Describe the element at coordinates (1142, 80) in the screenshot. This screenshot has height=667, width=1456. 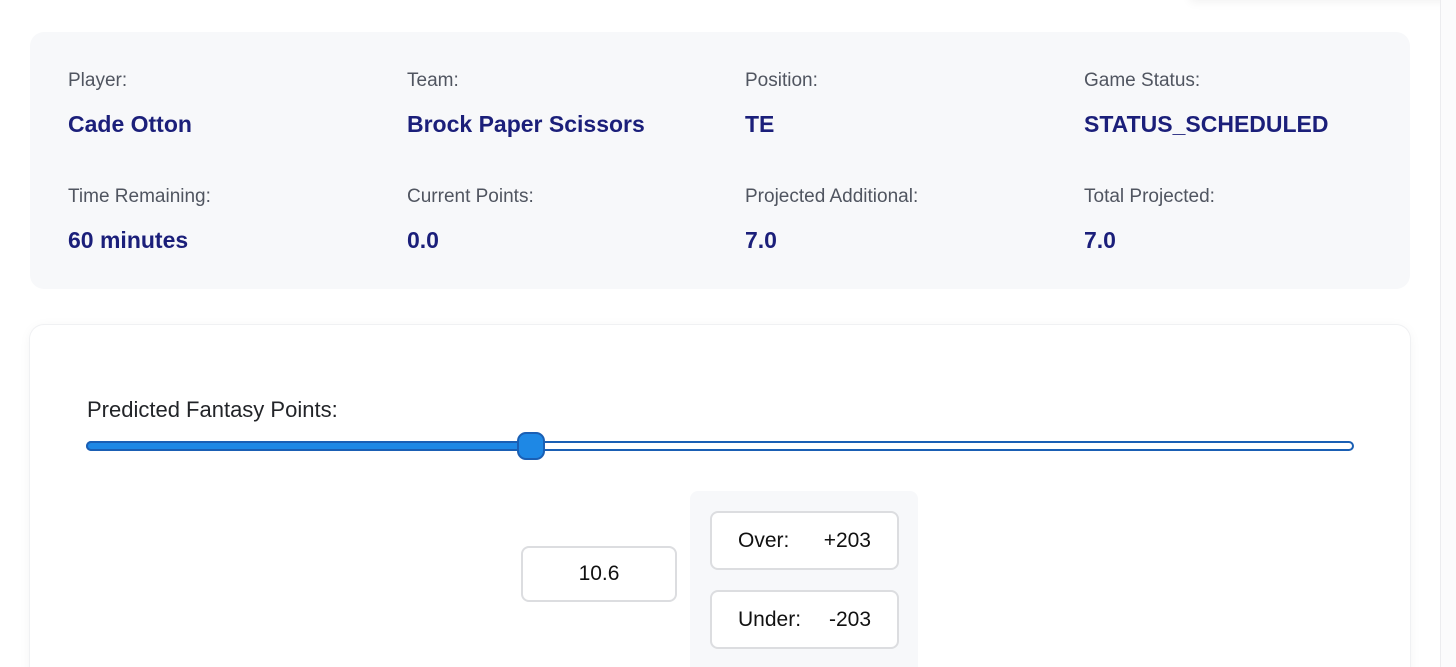
I see `game-status-label: Game Status:` at that location.